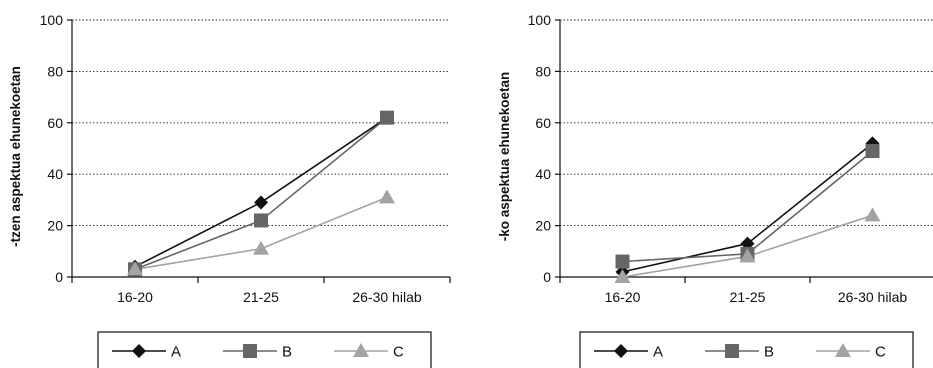 The height and width of the screenshot is (368, 933). Describe the element at coordinates (504, 157) in the screenshot. I see `y-axis-title: -ko aspektua ehunekoetan` at that location.